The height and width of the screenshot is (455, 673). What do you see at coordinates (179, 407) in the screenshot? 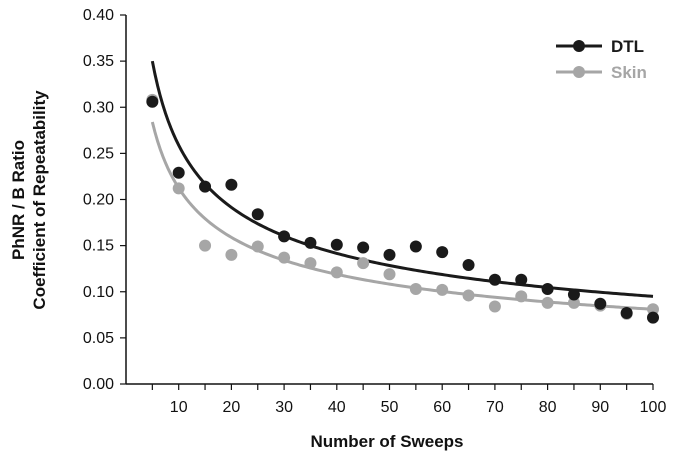
I see `x-tick-label: 10` at bounding box center [179, 407].